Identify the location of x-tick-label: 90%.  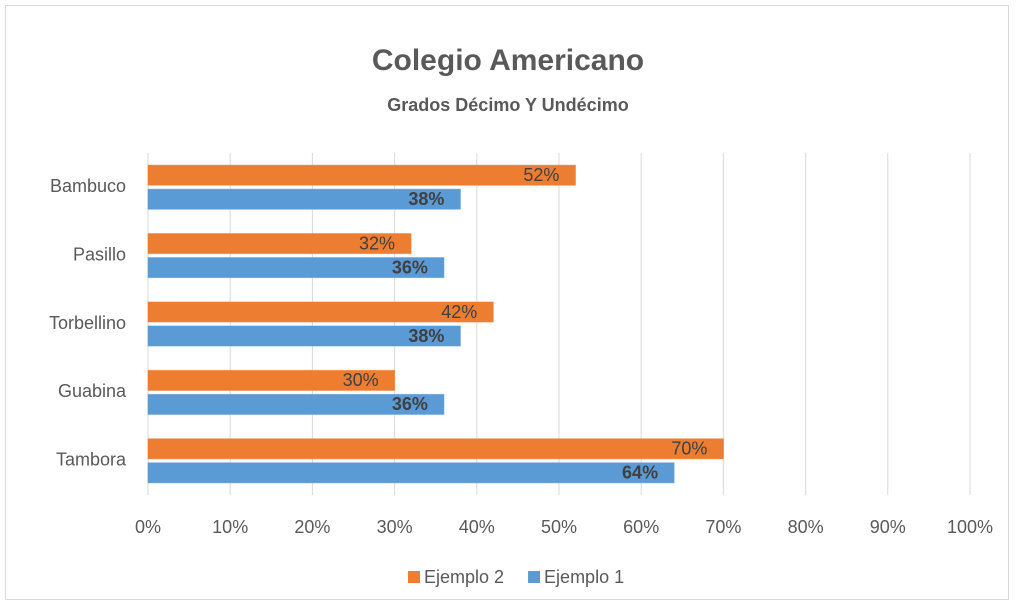
(888, 527).